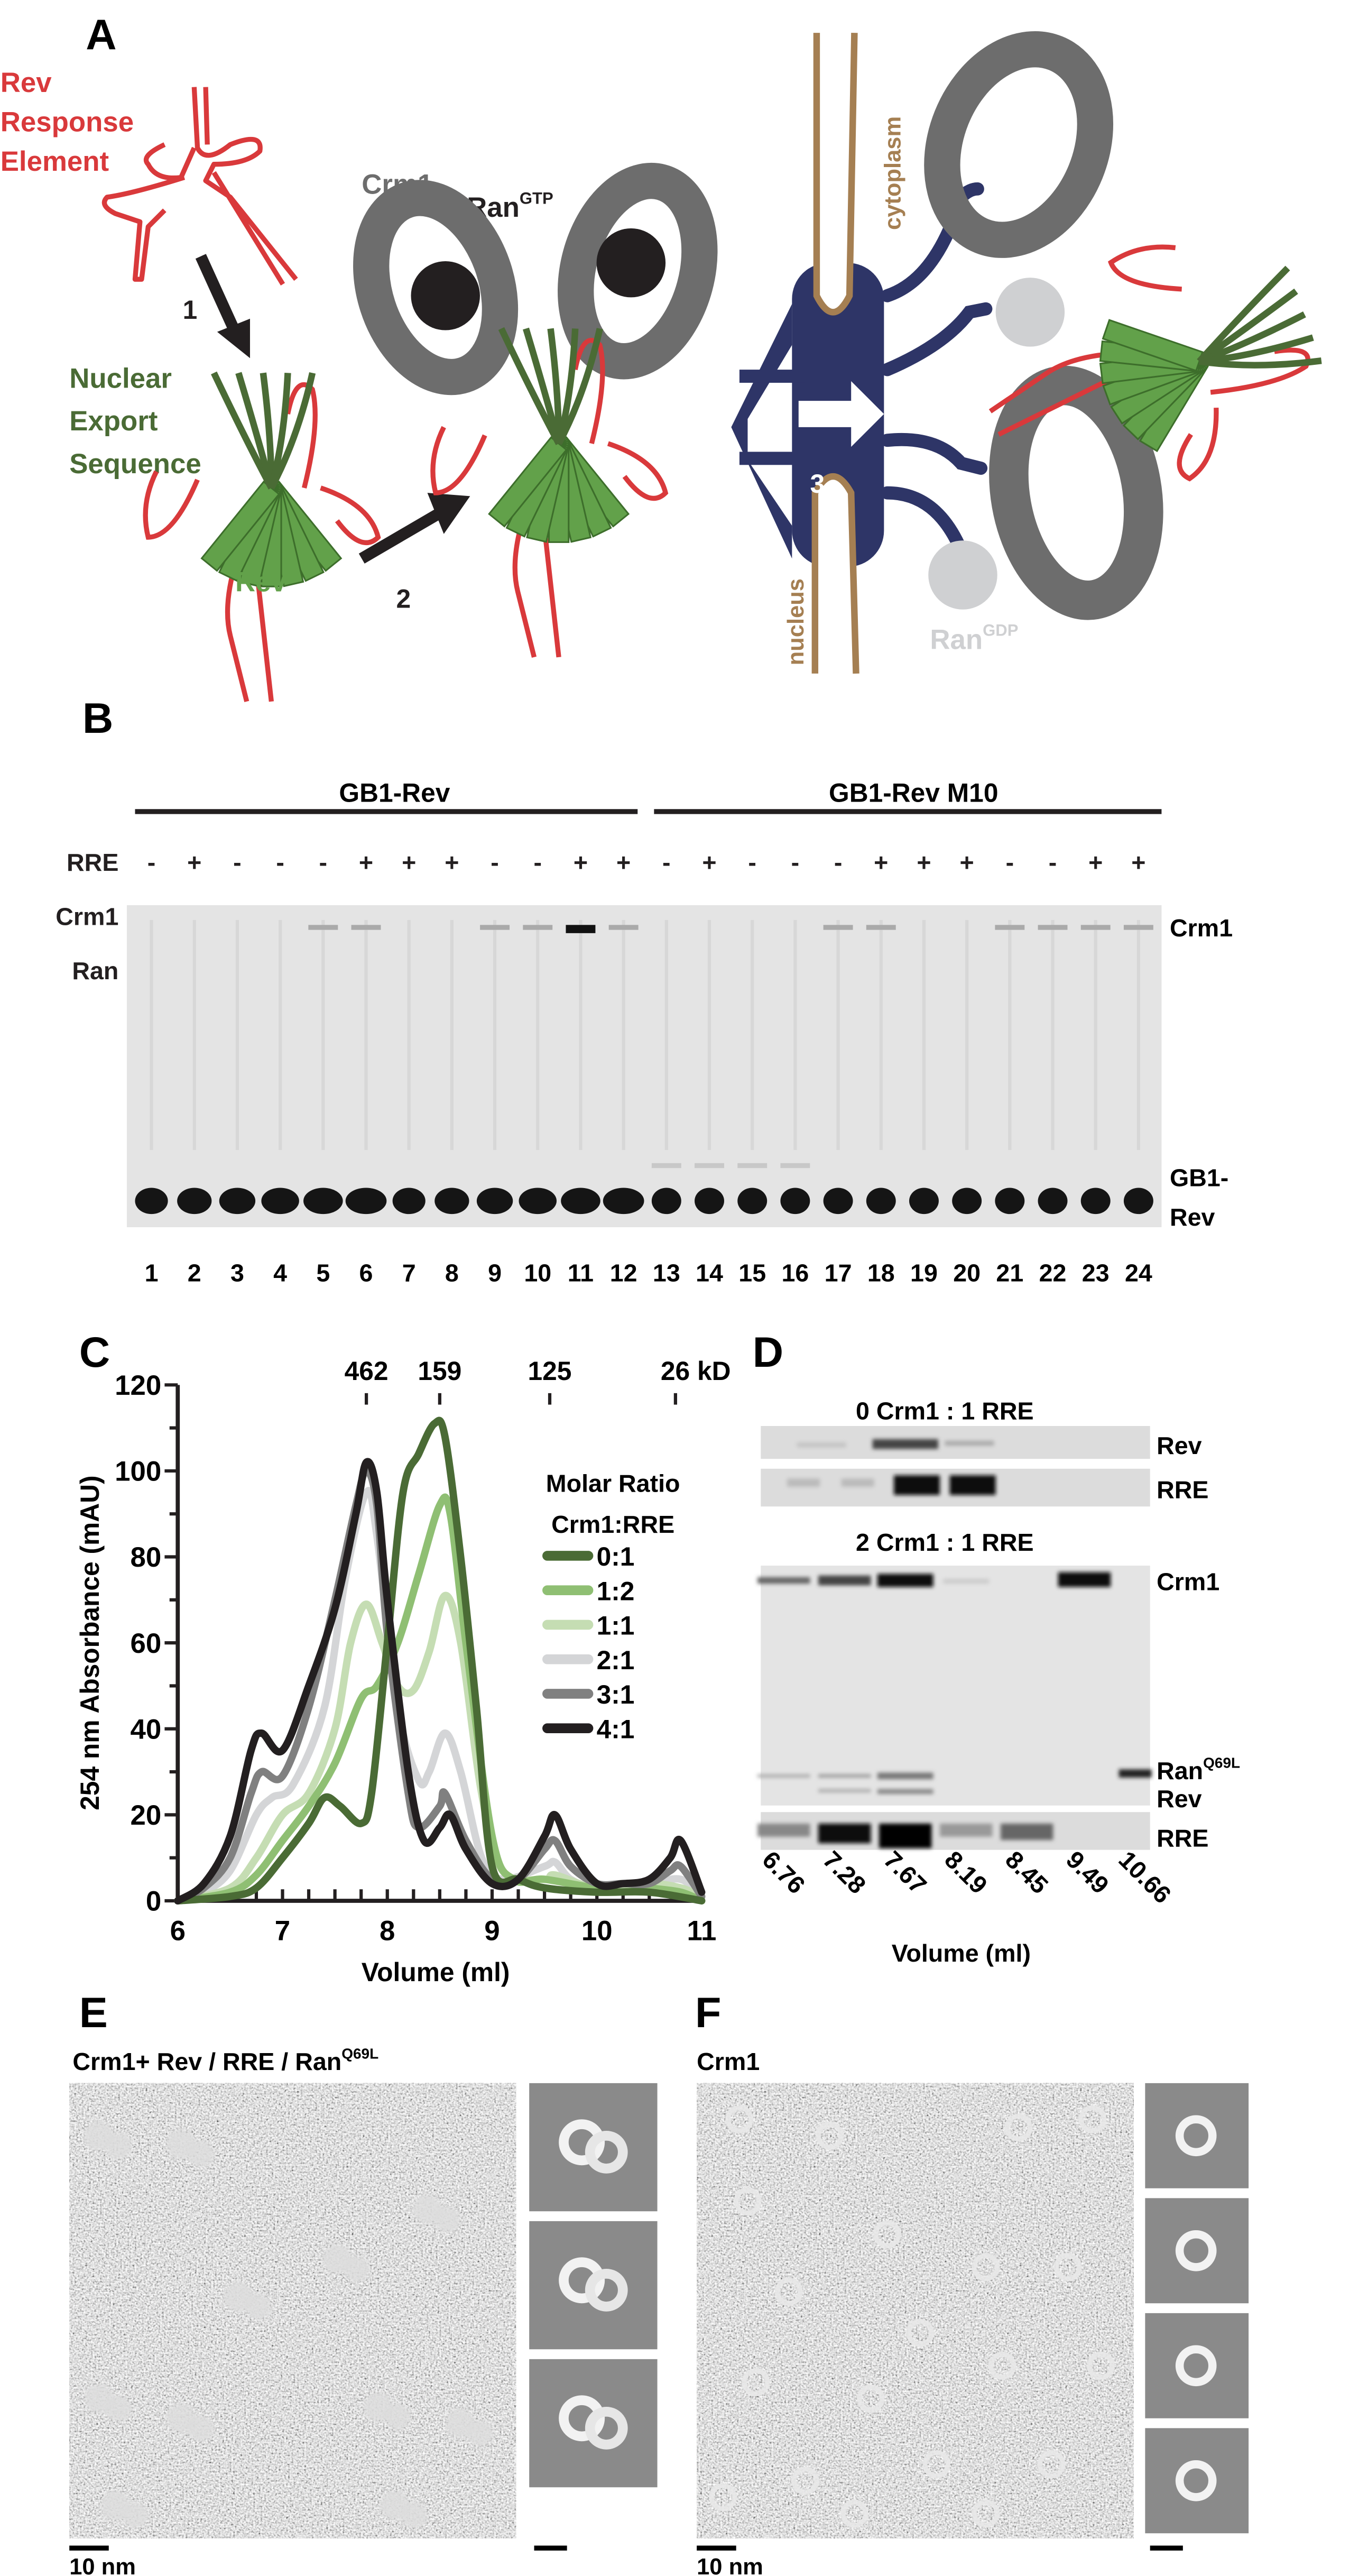 Image resolution: width=1359 pixels, height=2576 pixels. Describe the element at coordinates (955, 1686) in the screenshot. I see `gel-main` at that location.